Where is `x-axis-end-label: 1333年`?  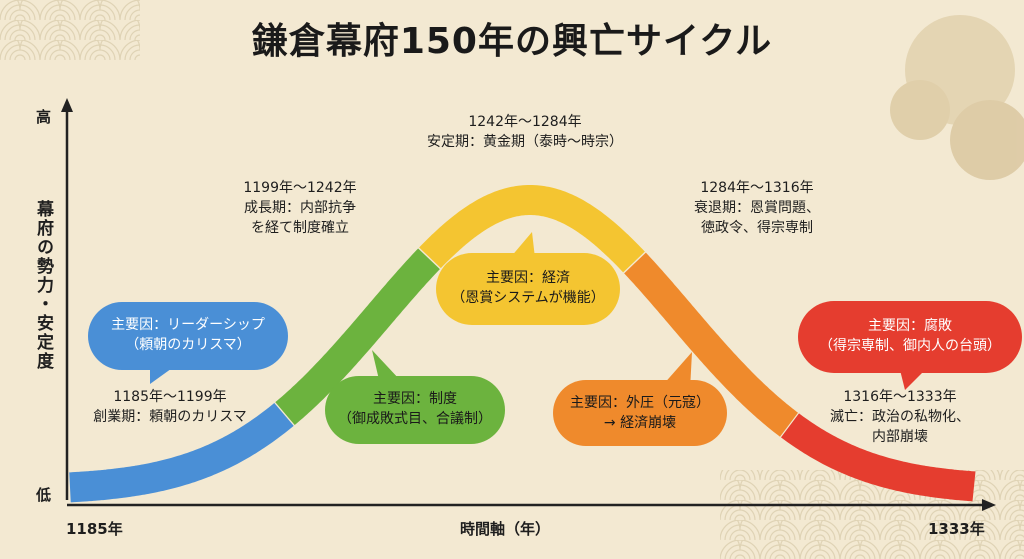 x-axis-end-label: 1333年 is located at coordinates (956, 529).